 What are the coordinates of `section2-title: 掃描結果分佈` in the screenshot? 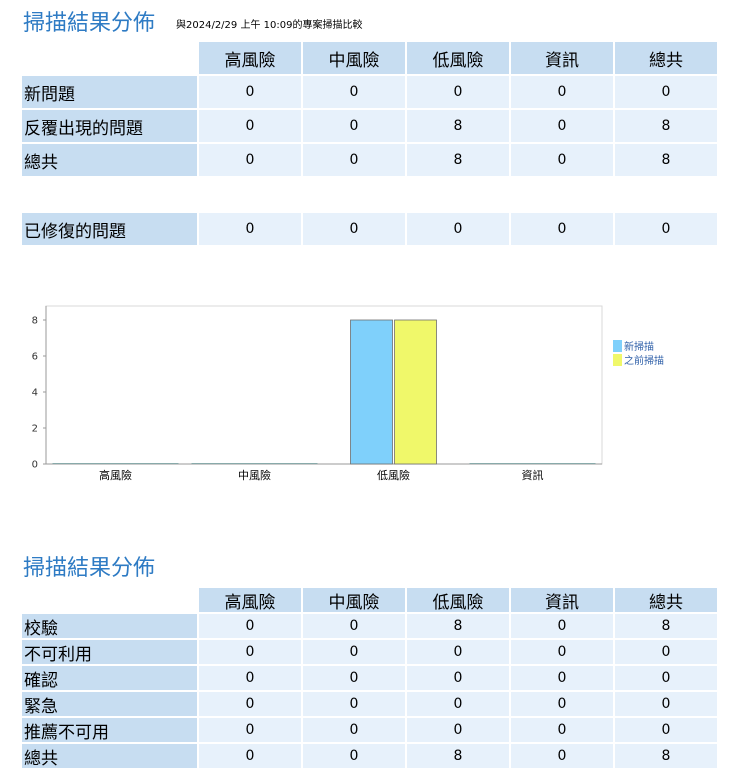 It's located at (89, 568).